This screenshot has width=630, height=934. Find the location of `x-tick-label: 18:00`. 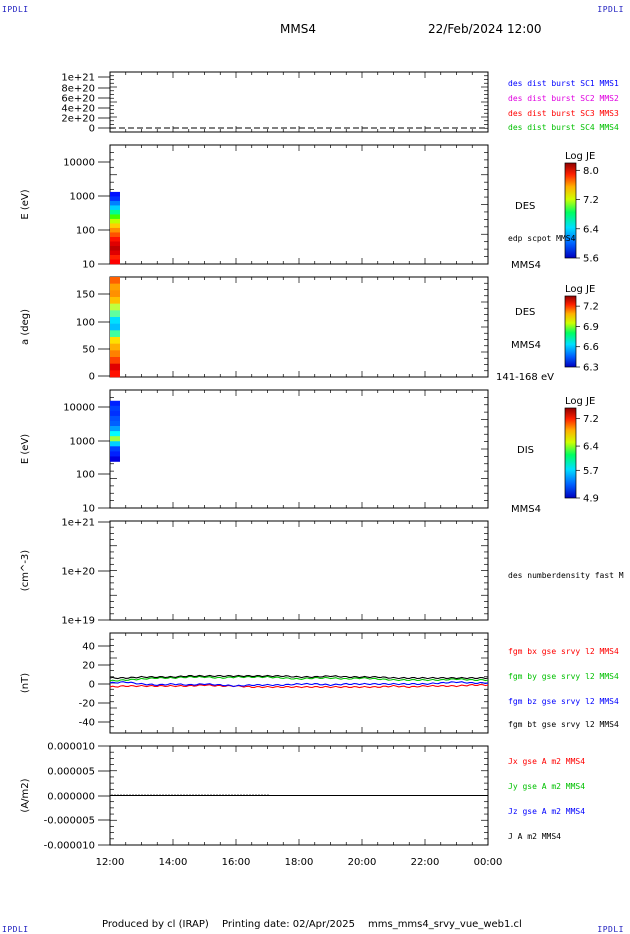

x-tick-label: 18:00 is located at coordinates (299, 862).